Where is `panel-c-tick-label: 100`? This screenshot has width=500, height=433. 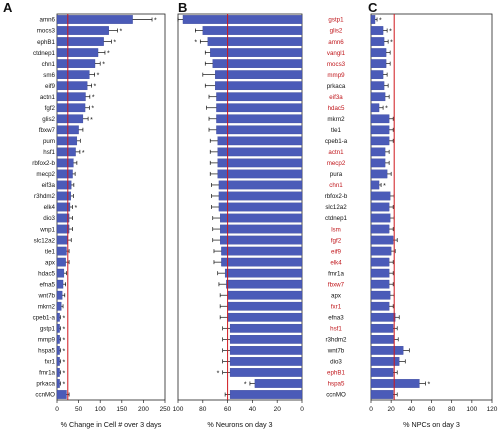 panel-c-tick-label: 100 is located at coordinates (471, 409).